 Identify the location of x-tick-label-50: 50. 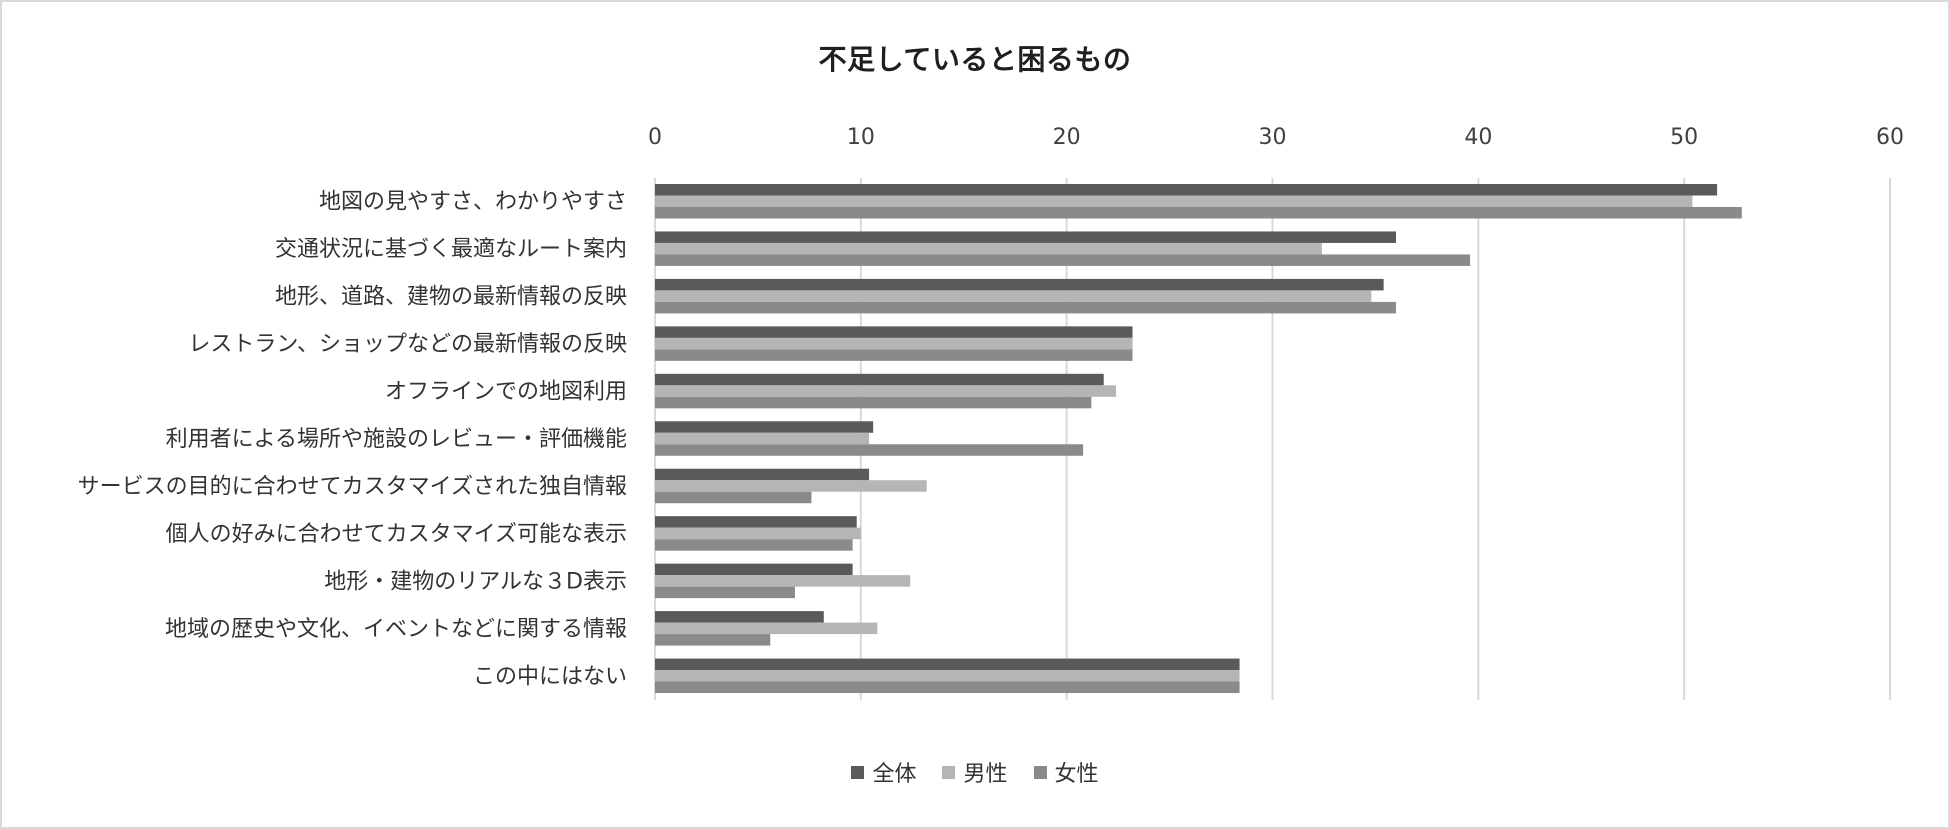
(1684, 137).